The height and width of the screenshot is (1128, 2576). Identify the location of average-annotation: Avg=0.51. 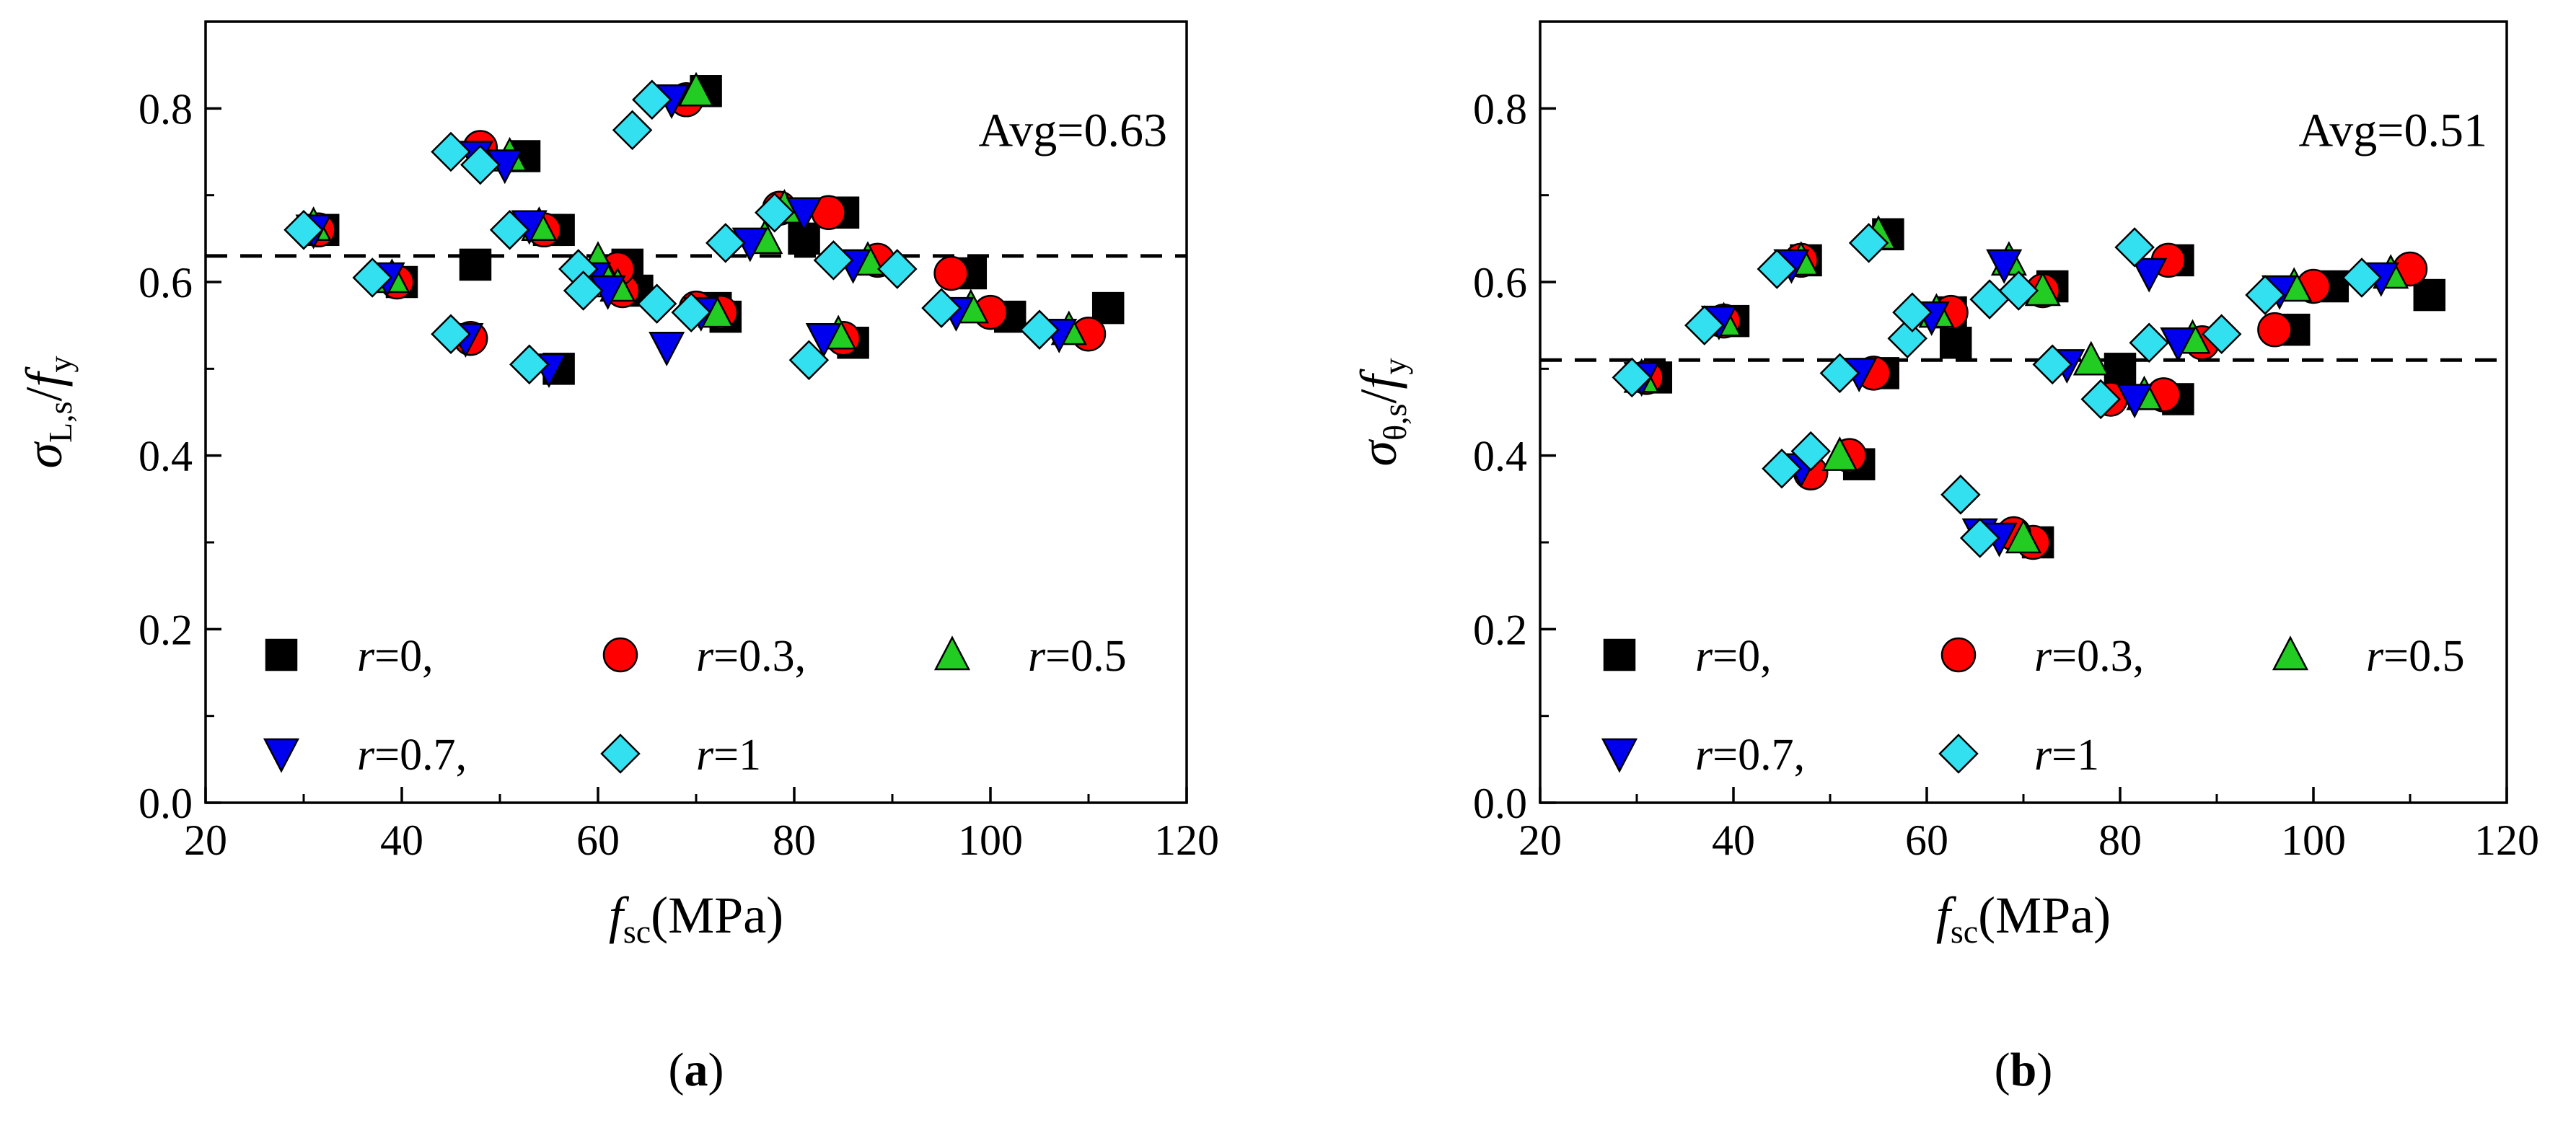
(2393, 130).